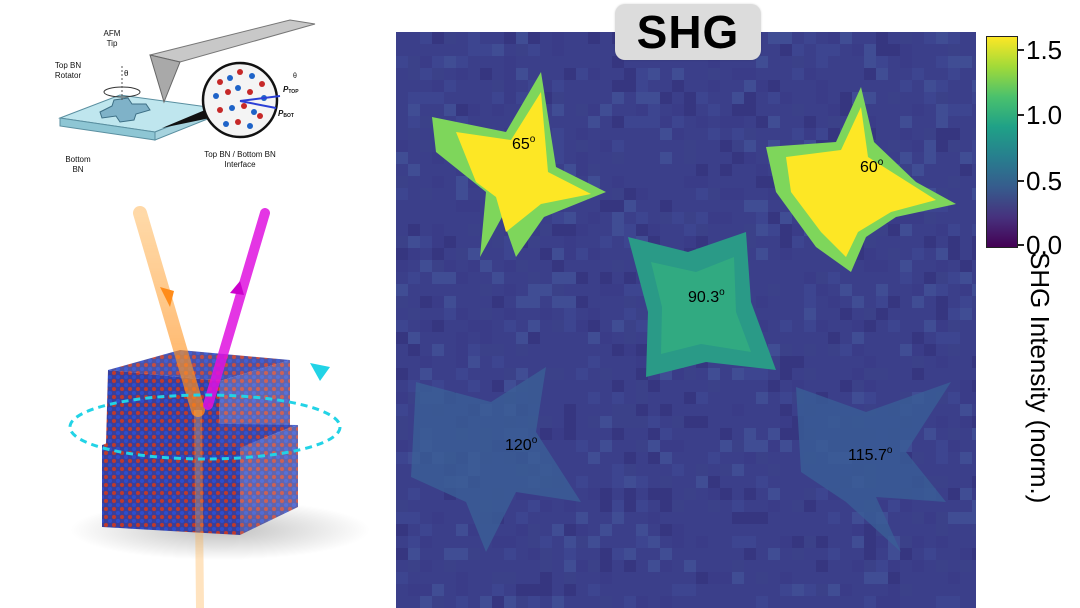 This screenshot has height=608, width=1080. Describe the element at coordinates (186, 119) in the screenshot. I see `callout-wedge` at that location.